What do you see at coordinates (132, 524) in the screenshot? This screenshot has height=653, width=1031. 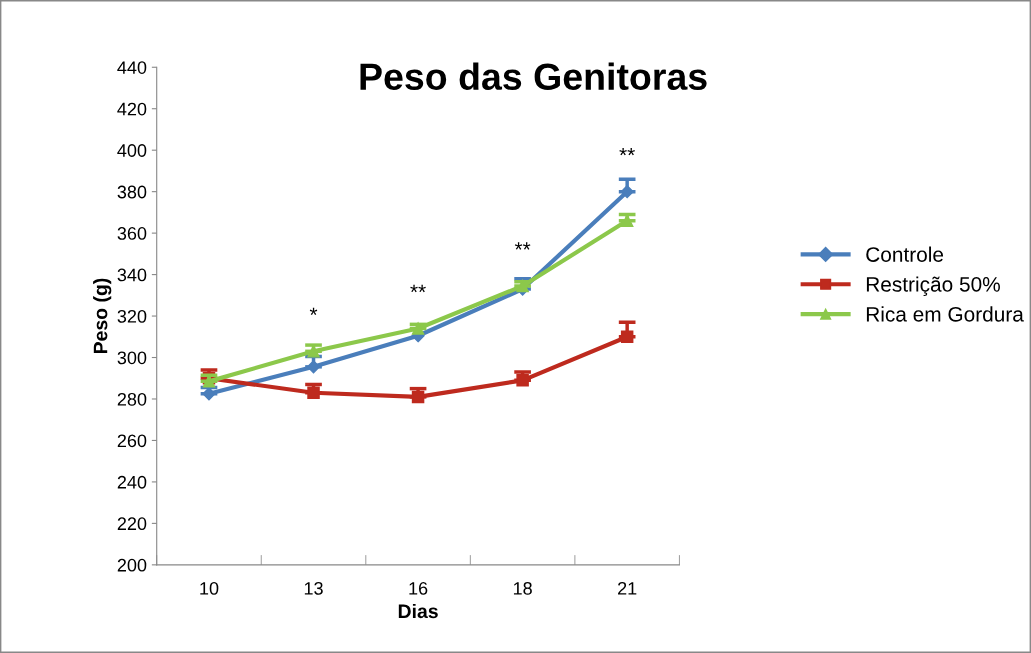 I see `y-tick-label: 220` at bounding box center [132, 524].